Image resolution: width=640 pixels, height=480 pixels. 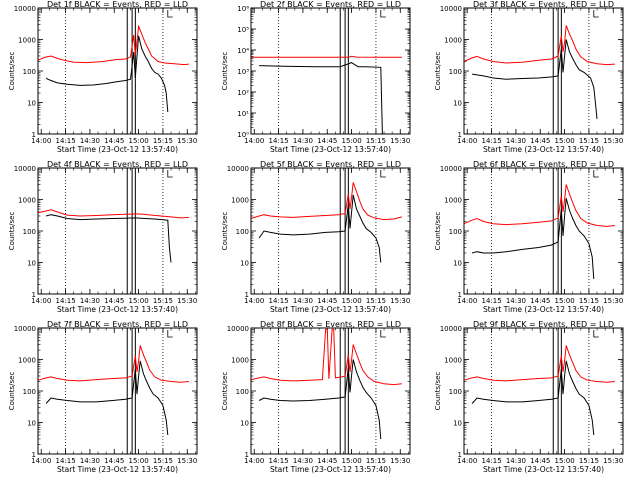 What do you see at coordinates (543, 164) in the screenshot?
I see `panel-title: Det 6f BLACK = Events, RED = LLD` at bounding box center [543, 164].